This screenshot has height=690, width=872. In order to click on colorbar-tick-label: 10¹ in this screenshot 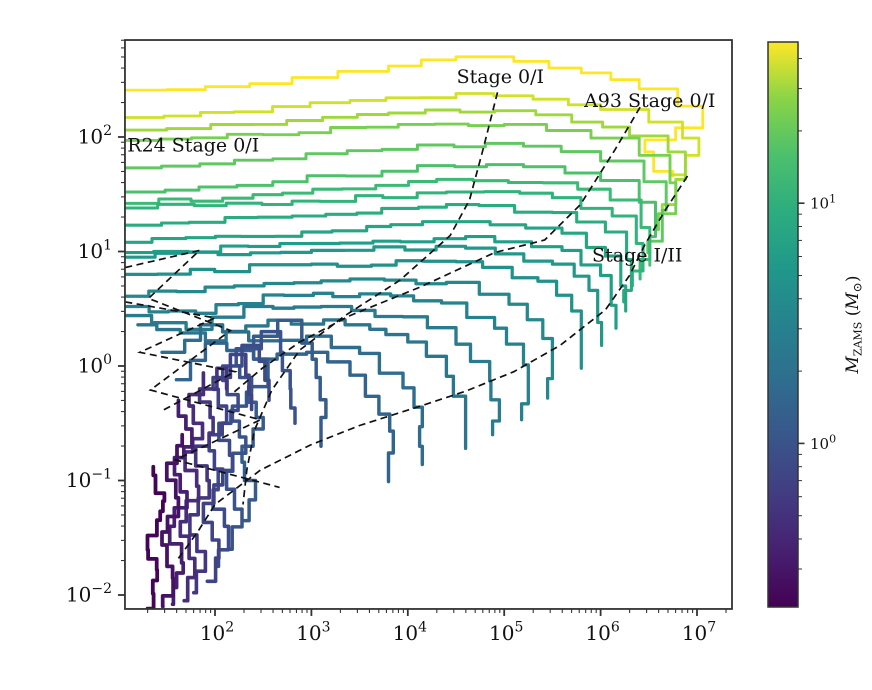, I will do `click(823, 202)`.